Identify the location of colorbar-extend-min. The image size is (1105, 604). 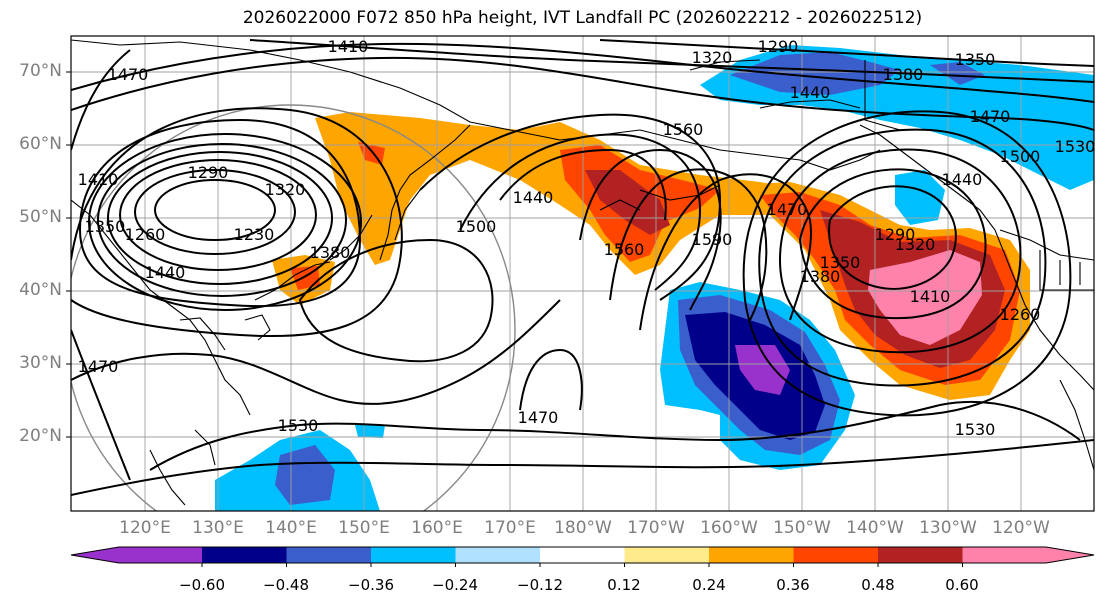
(95, 555).